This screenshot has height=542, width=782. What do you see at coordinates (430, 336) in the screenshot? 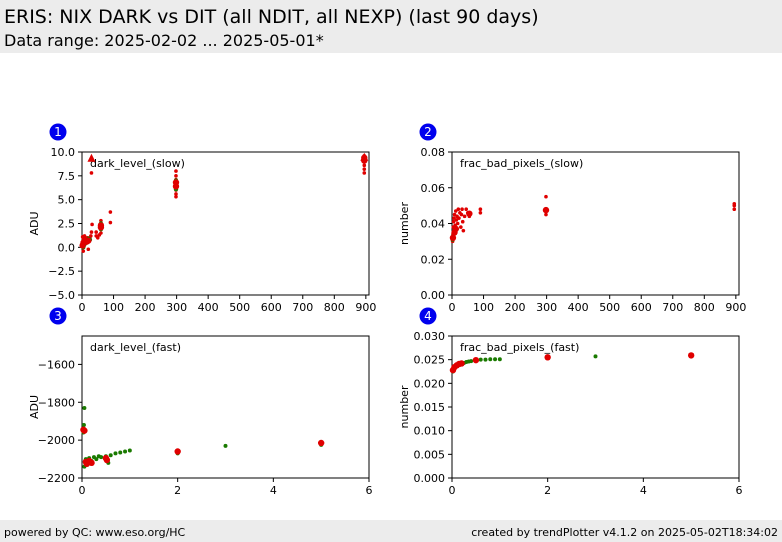
I see `y-tick-label: 0.030` at bounding box center [430, 336].